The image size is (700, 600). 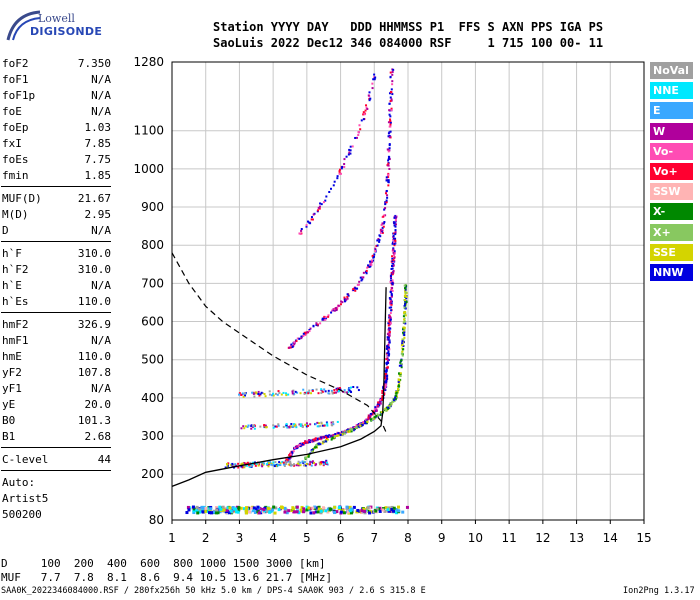 I want to click on param-row: fmin 1.85, so click(x=56, y=176).